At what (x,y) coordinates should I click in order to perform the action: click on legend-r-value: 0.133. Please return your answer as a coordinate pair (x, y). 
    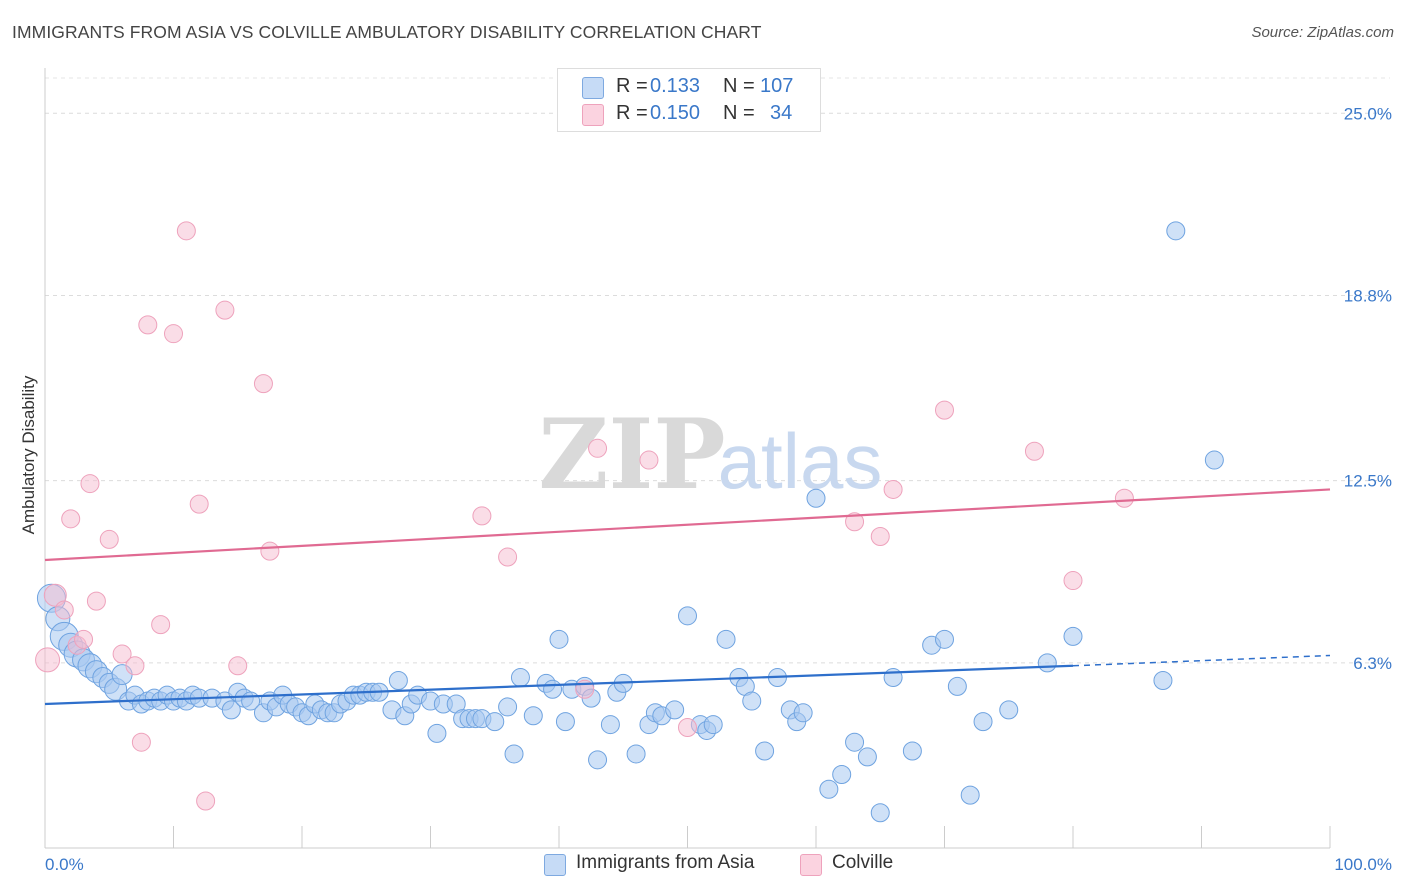
    Looking at the image, I should click on (675, 86).